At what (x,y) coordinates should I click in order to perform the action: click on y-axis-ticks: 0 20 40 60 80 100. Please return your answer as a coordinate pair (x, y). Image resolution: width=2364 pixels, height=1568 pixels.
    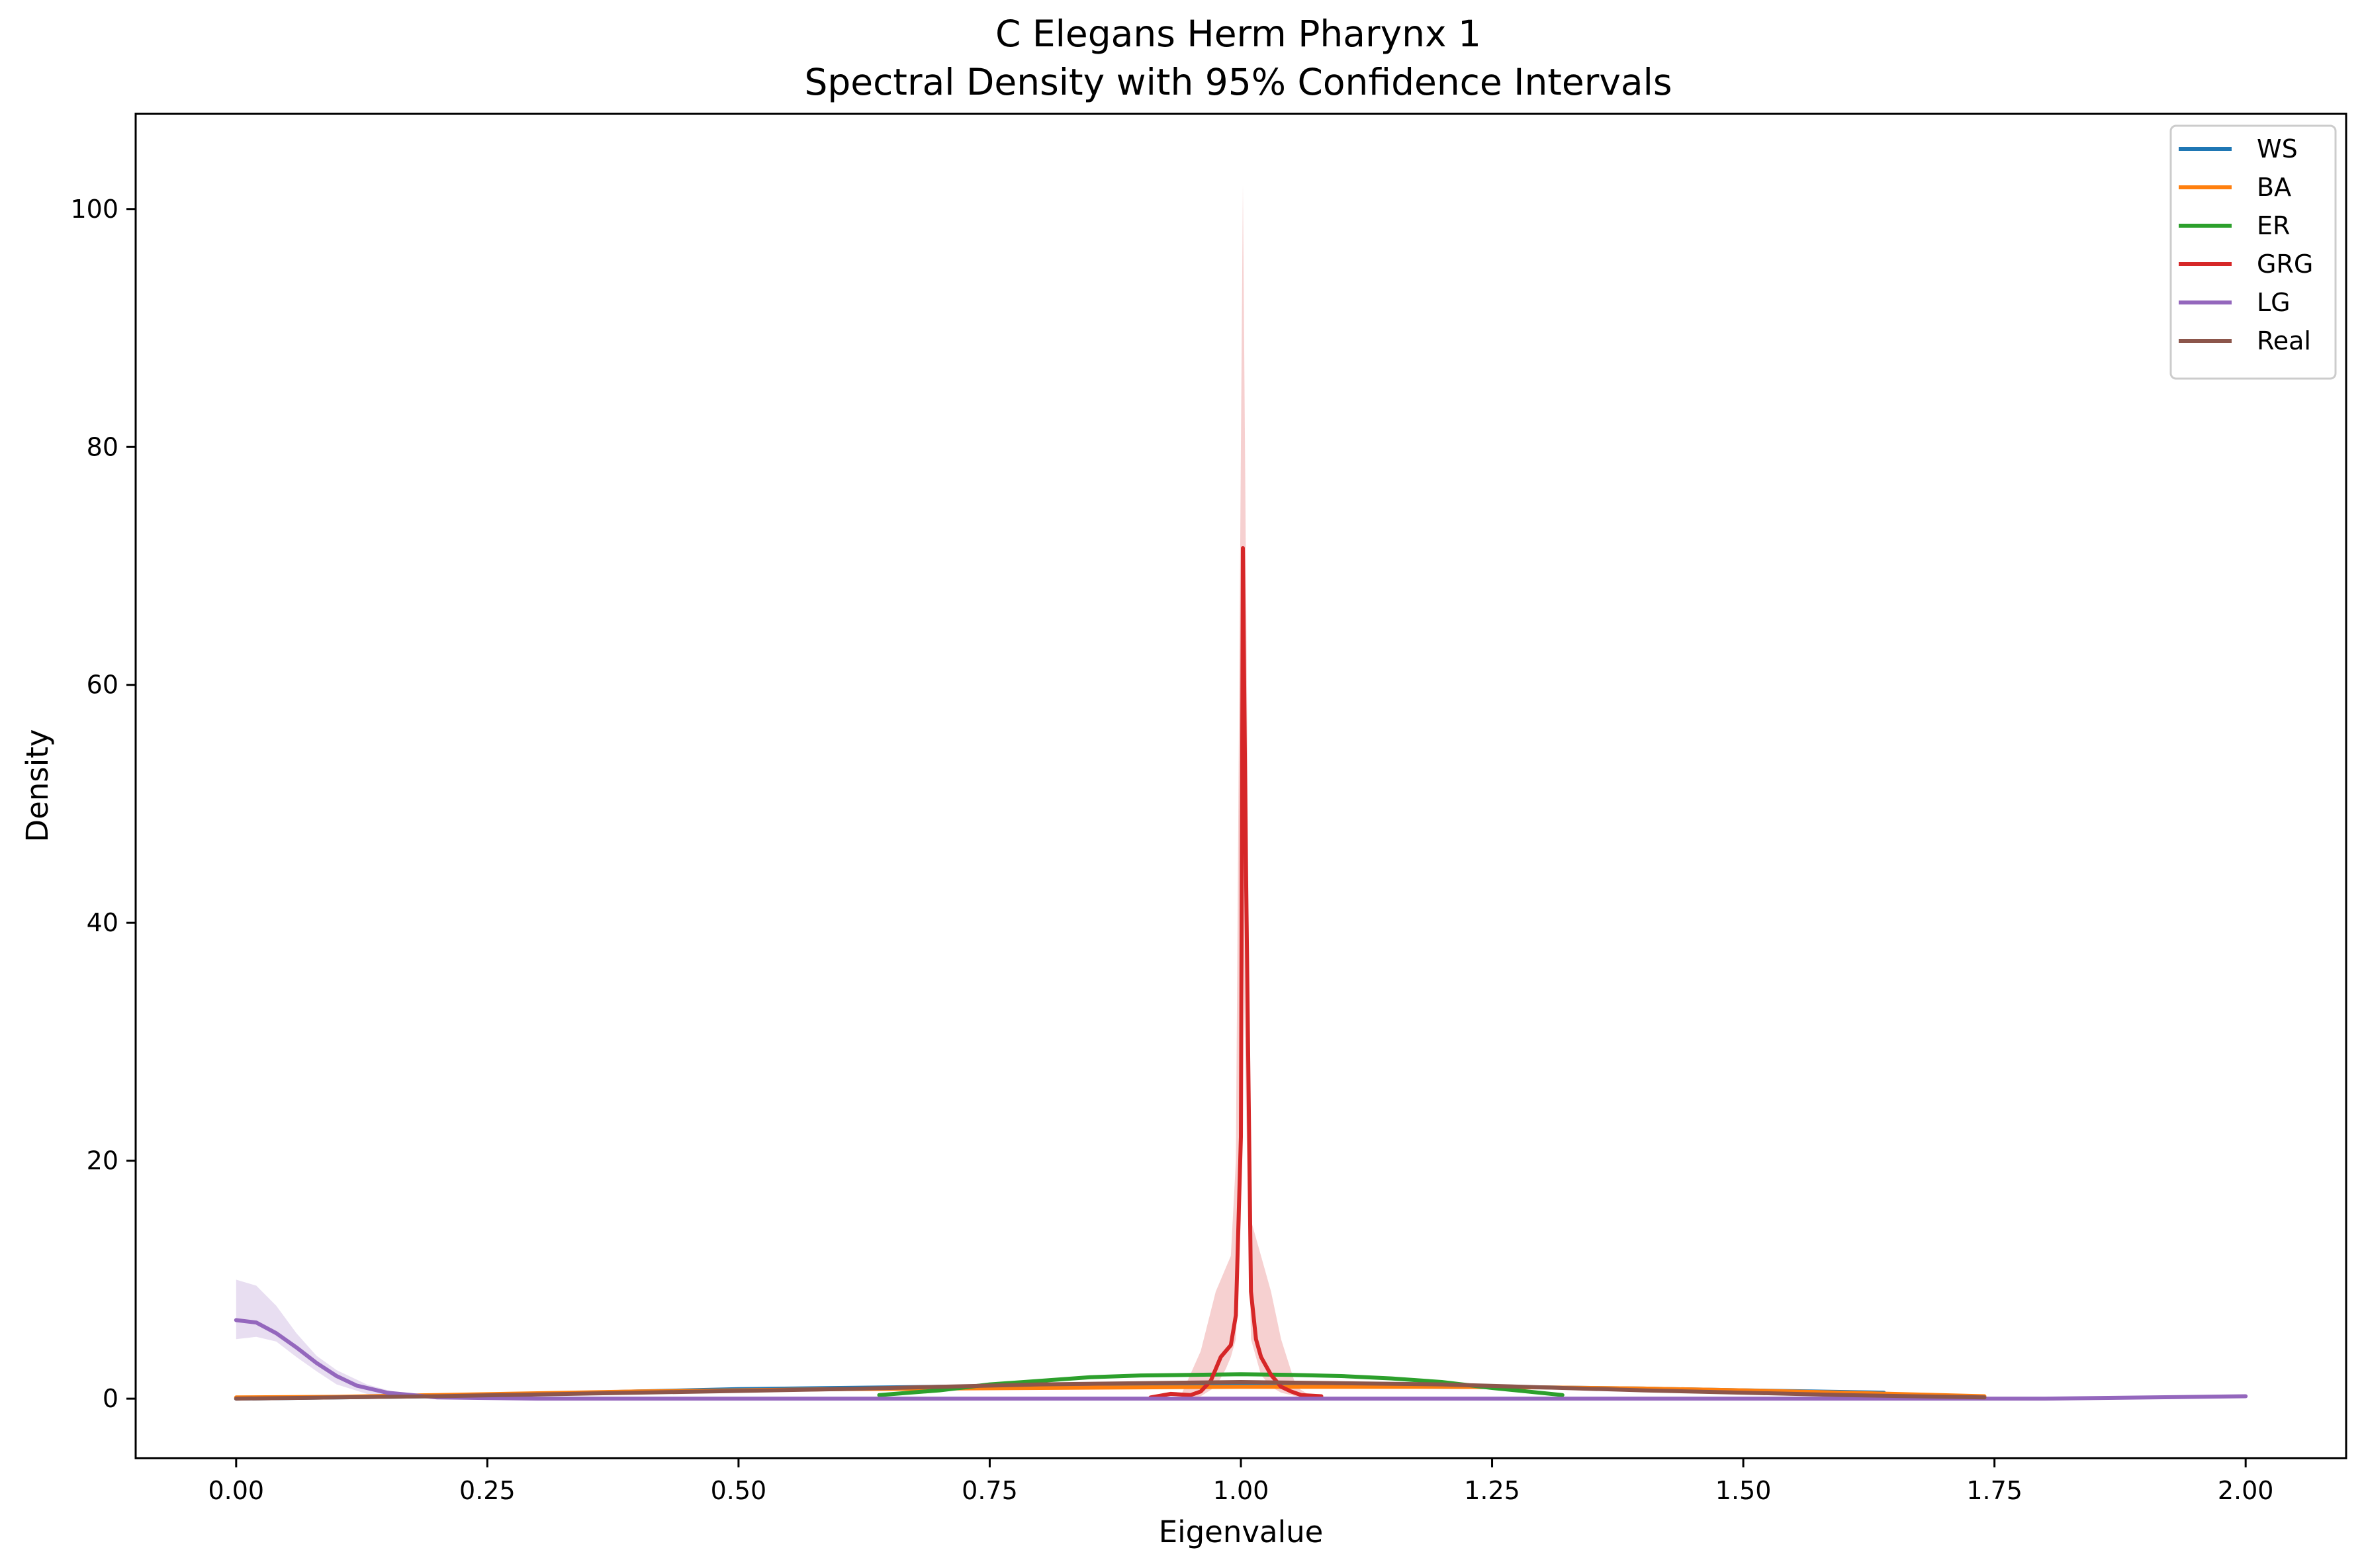
    Looking at the image, I should click on (103, 804).